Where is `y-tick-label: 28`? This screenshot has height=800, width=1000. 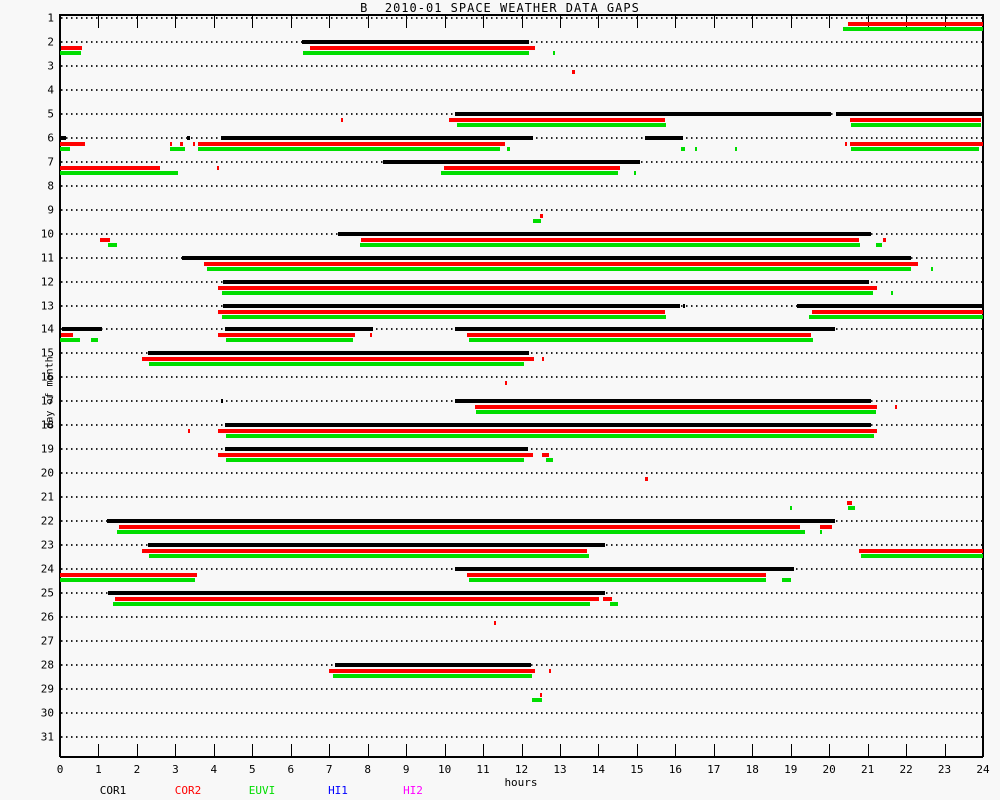 y-tick-label: 28 is located at coordinates (47, 665).